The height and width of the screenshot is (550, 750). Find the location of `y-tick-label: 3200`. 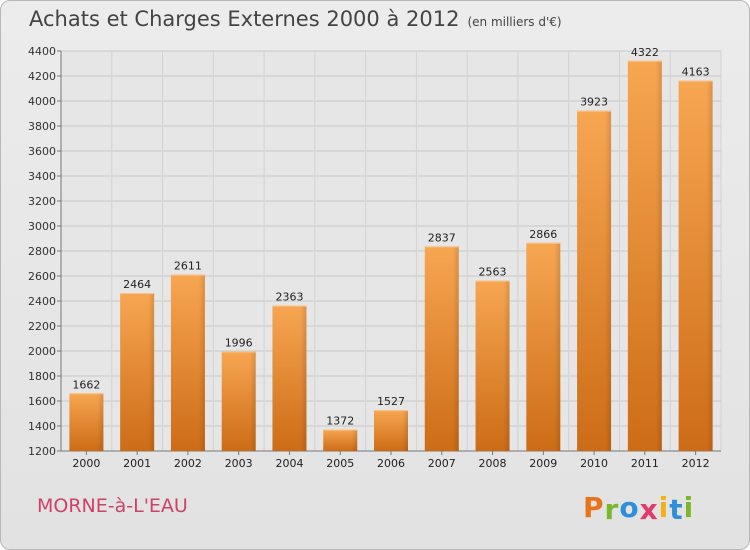

y-tick-label: 3200 is located at coordinates (42, 201).